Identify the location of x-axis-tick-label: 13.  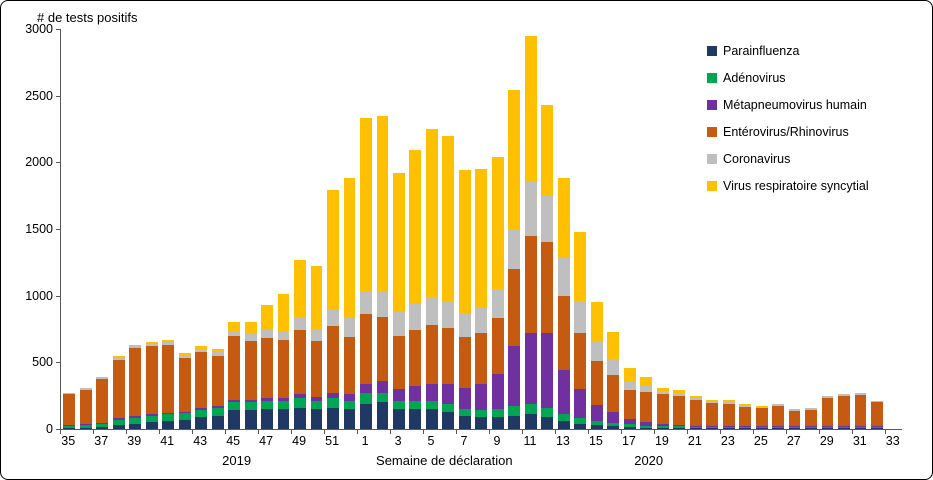
(562, 441).